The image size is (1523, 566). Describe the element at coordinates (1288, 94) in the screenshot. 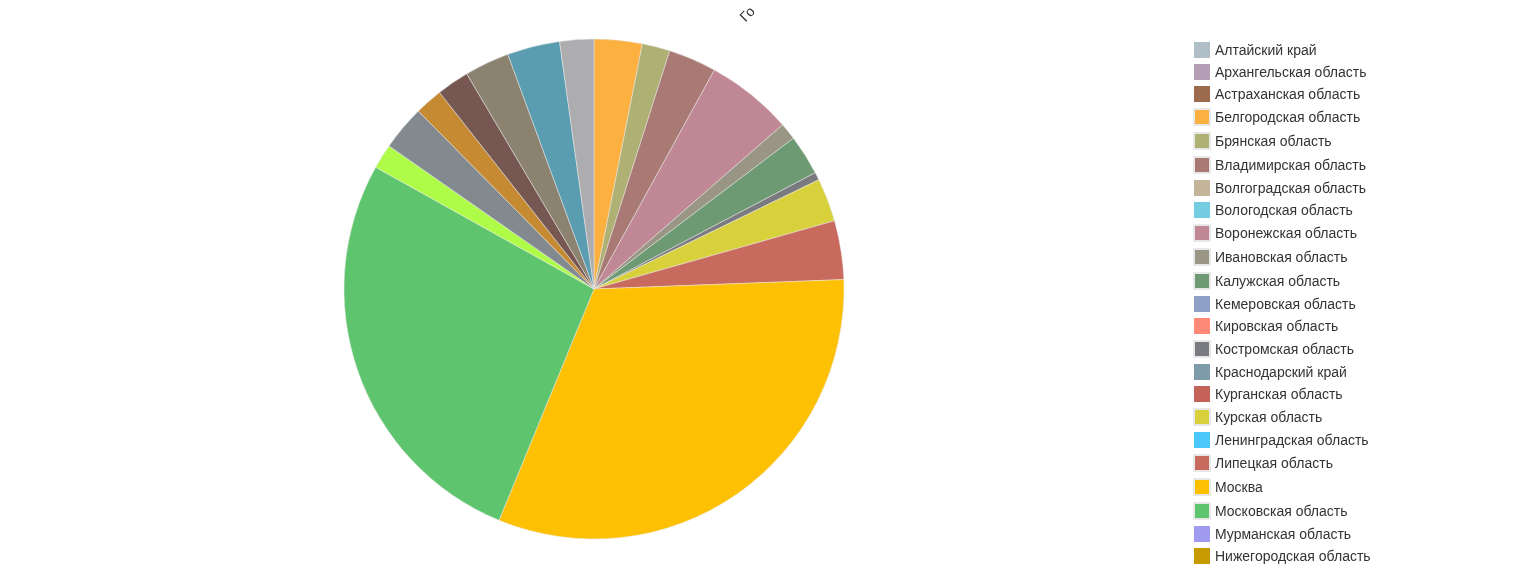

I see `legend-label: Астраханская область` at that location.